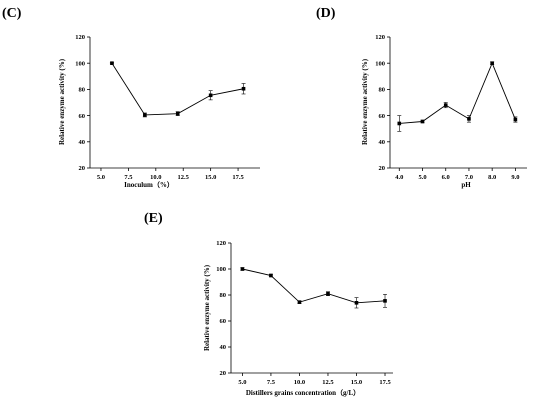 This screenshot has width=550, height=401. What do you see at coordinates (382, 90) in the screenshot?
I see `panel-d-y-tick-label: 80` at bounding box center [382, 90].